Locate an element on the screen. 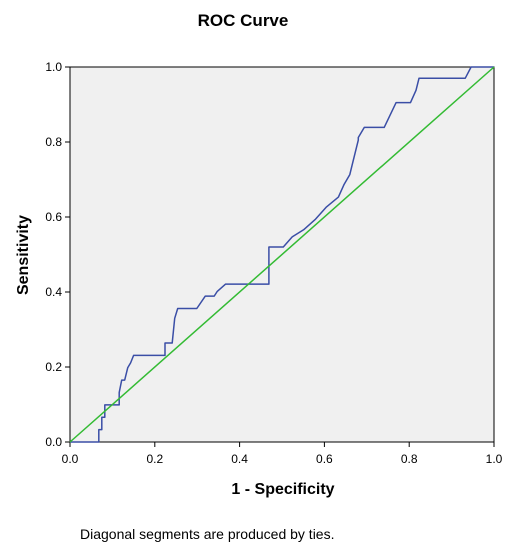  x-tick-label: 0.2 is located at coordinates (154, 459).